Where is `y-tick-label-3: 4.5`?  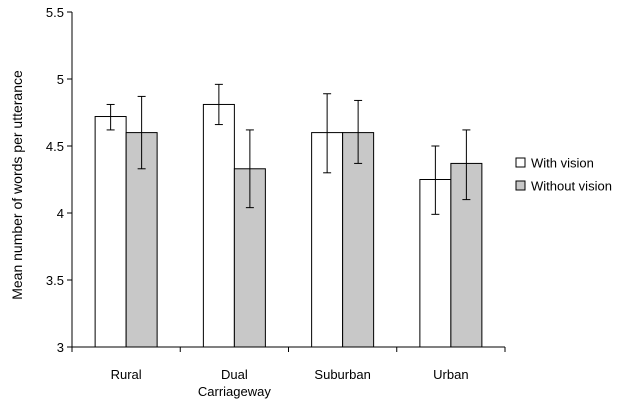 y-tick-label-3: 4.5 is located at coordinates (55, 146).